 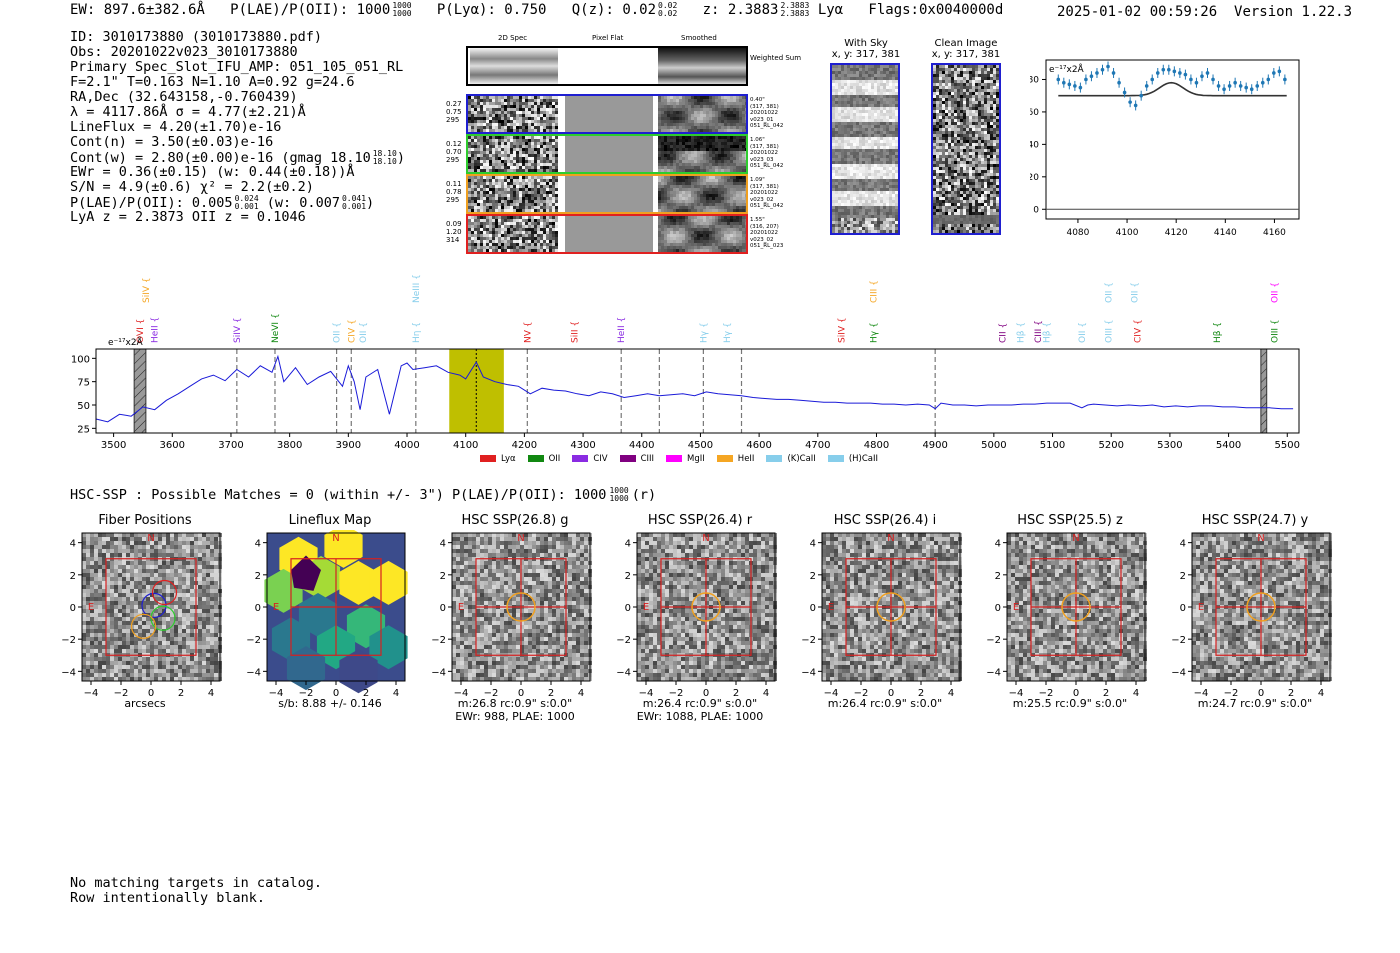 What do you see at coordinates (402, 13) in the screenshot?
I see `plae-lo: 1000` at bounding box center [402, 13].